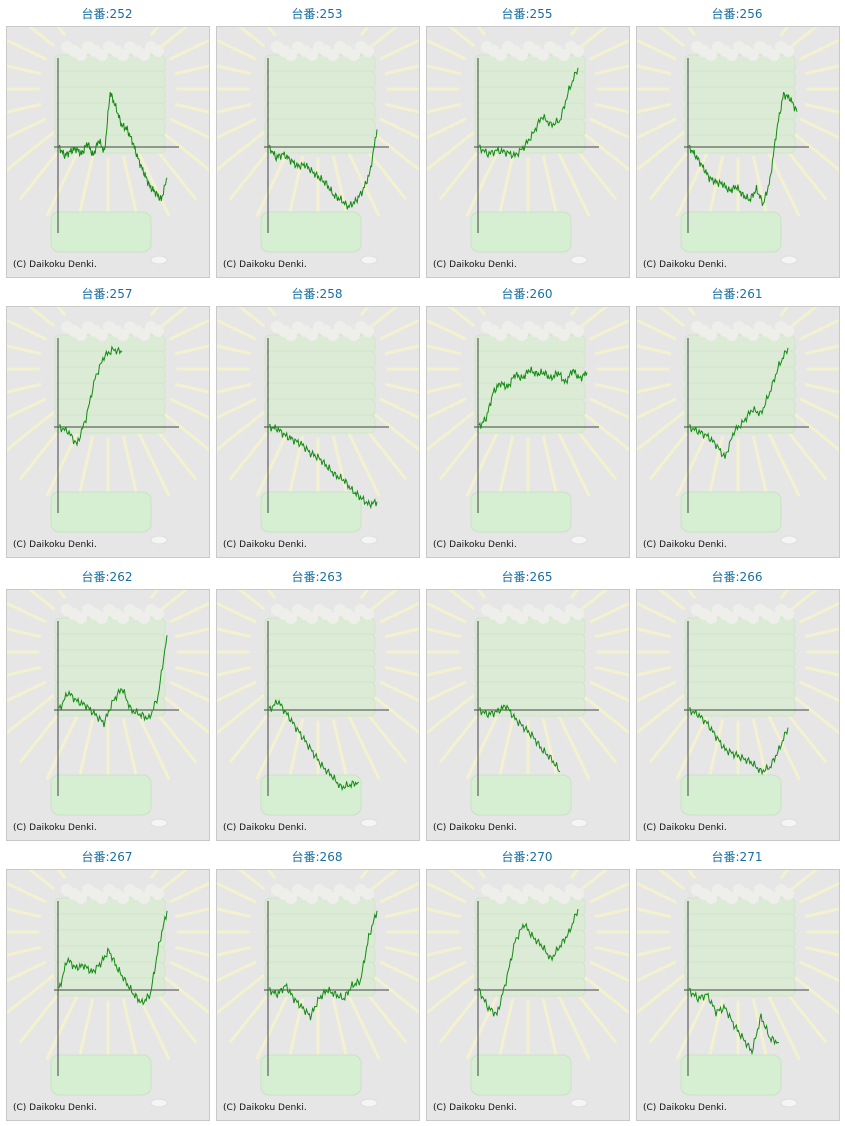 Image resolution: width=845 pixels, height=1126 pixels. I want to click on chart-svg, so click(528, 709).